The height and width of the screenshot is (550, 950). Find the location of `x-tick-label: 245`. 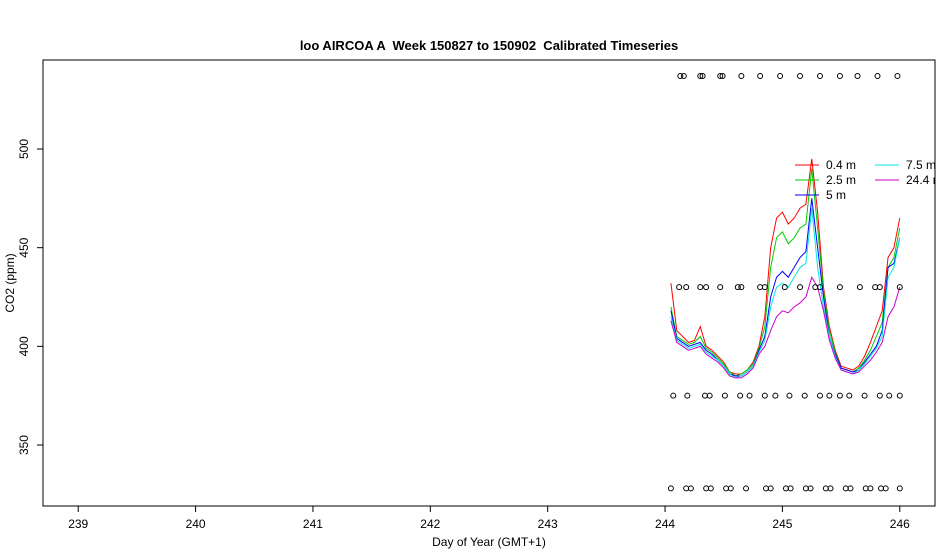

x-tick-label: 245 is located at coordinates (782, 524).